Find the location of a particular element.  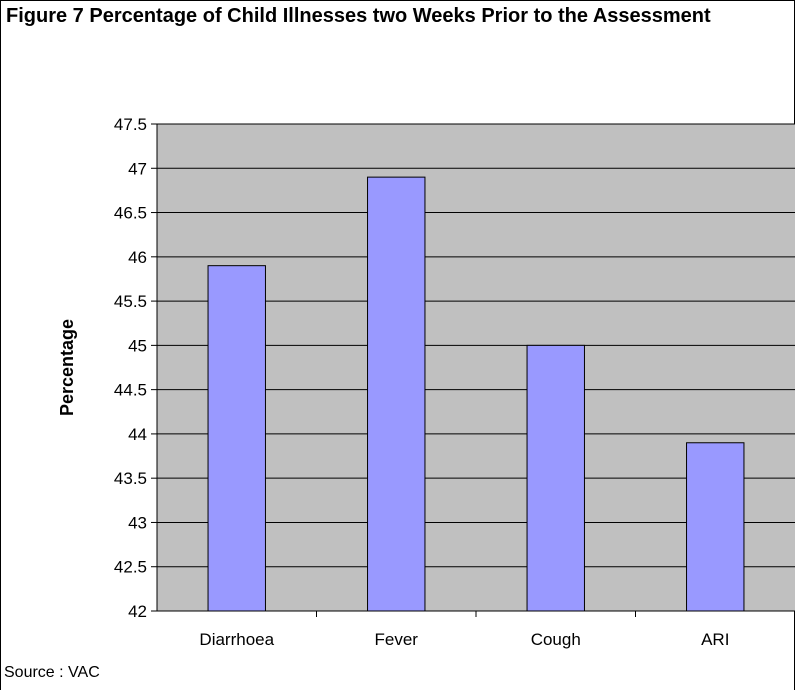

y-tick-label: 44 is located at coordinates (137, 434).